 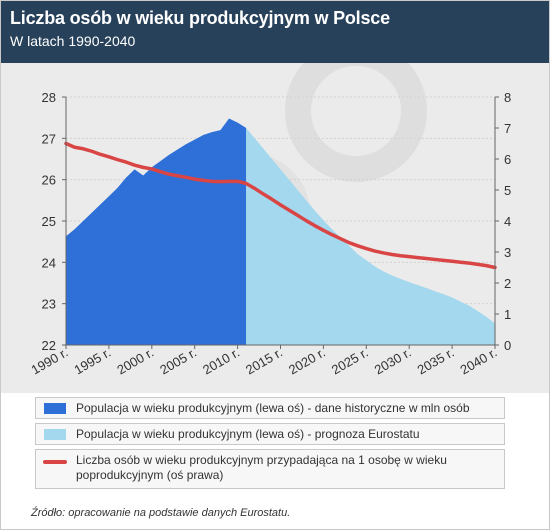 What do you see at coordinates (507, 345) in the screenshot?
I see `right-tick-label: 0` at bounding box center [507, 345].